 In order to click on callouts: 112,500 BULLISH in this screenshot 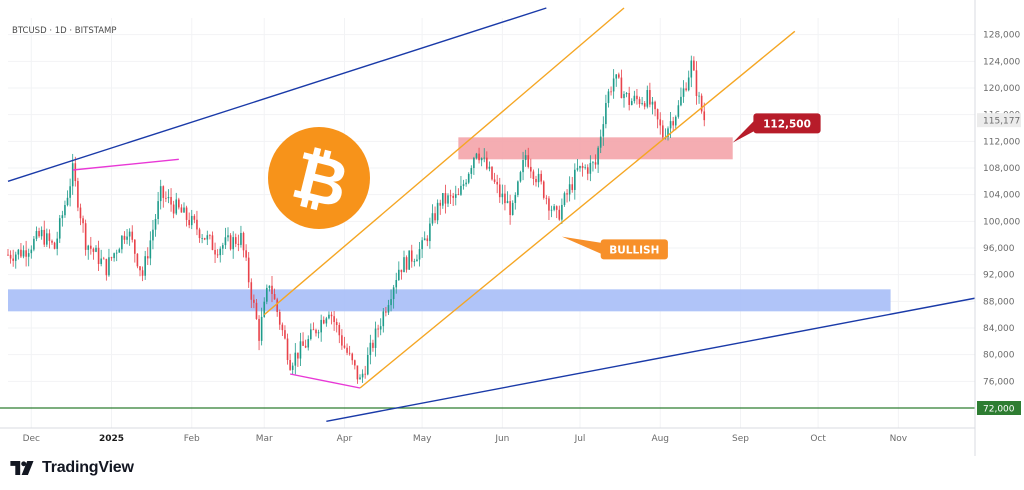, I will do `click(691, 186)`.